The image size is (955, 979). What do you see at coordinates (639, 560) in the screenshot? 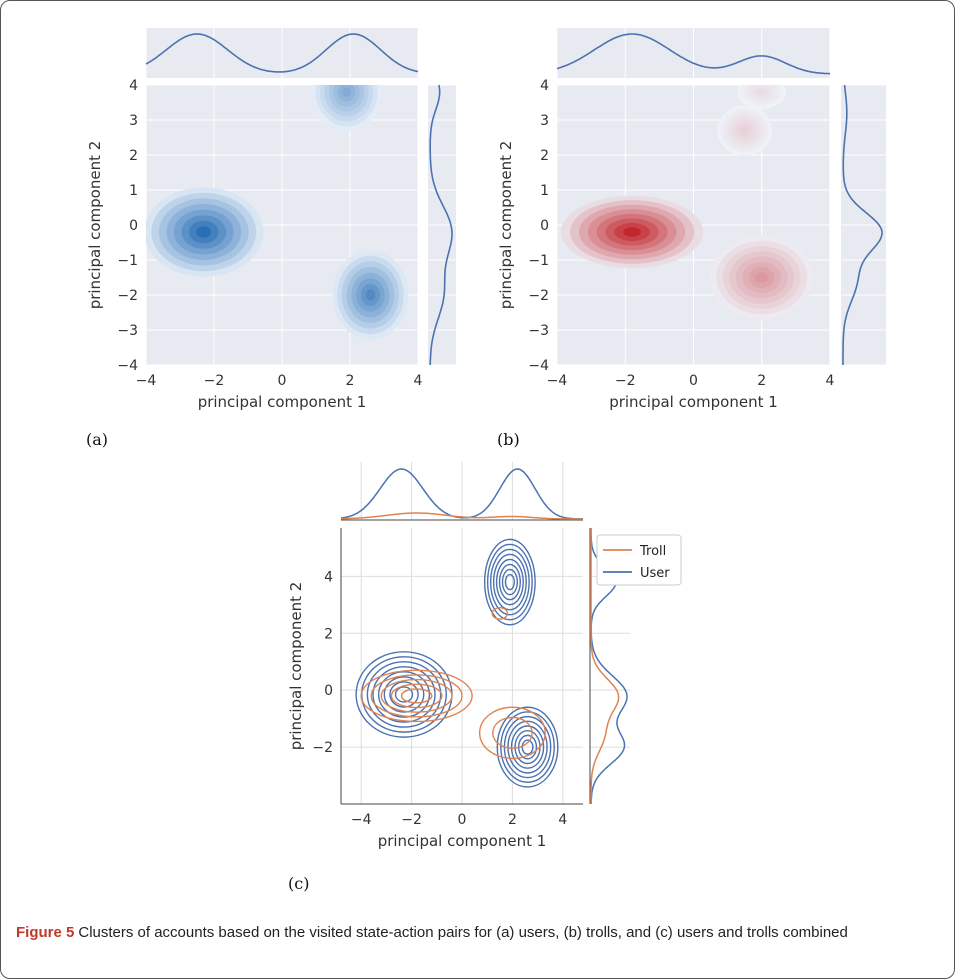
I see `legend: Troll User` at bounding box center [639, 560].